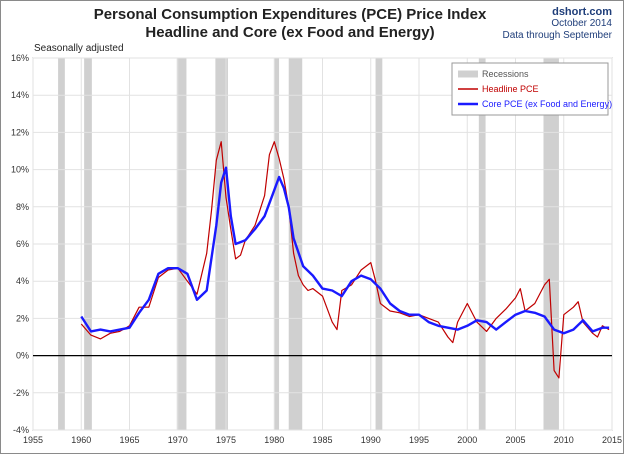 This screenshot has width=624, height=454. What do you see at coordinates (20, 132) in the screenshot?
I see `y-tick-label: 12%` at bounding box center [20, 132].